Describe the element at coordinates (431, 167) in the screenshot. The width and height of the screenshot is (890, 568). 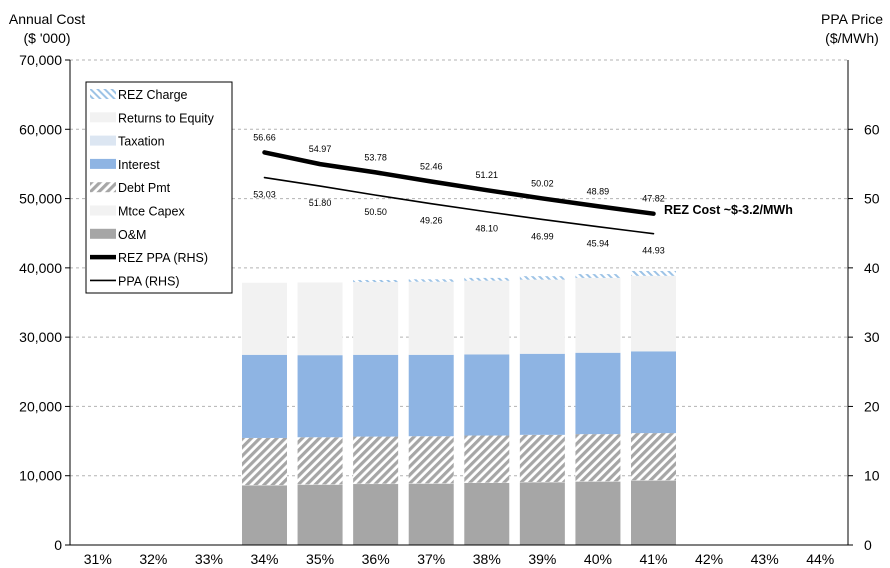
I see `data-label: 52.46` at that location.